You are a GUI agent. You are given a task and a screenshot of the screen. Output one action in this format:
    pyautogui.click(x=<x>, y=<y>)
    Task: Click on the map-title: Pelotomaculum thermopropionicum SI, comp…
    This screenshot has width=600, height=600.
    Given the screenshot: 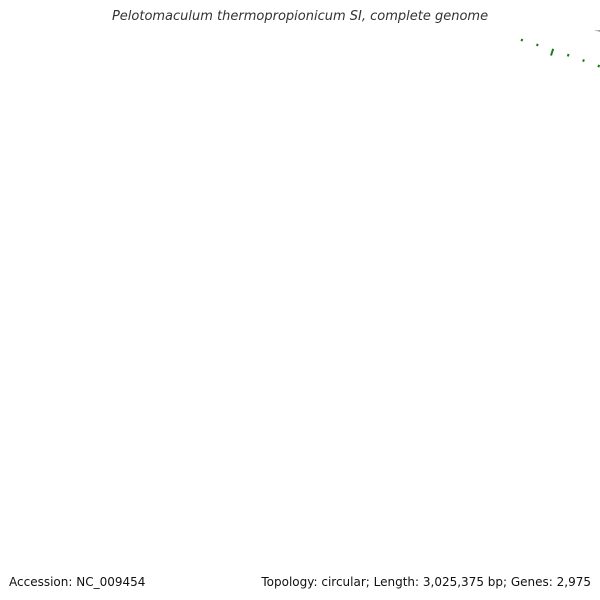 What is the action you would take?
    pyautogui.click(x=300, y=16)
    